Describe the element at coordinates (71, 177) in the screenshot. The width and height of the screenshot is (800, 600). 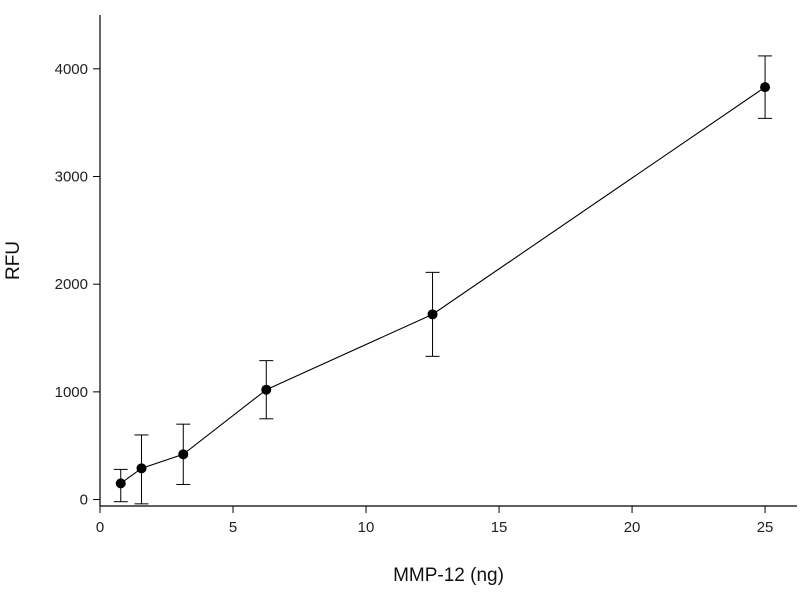
I see `y-tick-label: 3000` at that location.